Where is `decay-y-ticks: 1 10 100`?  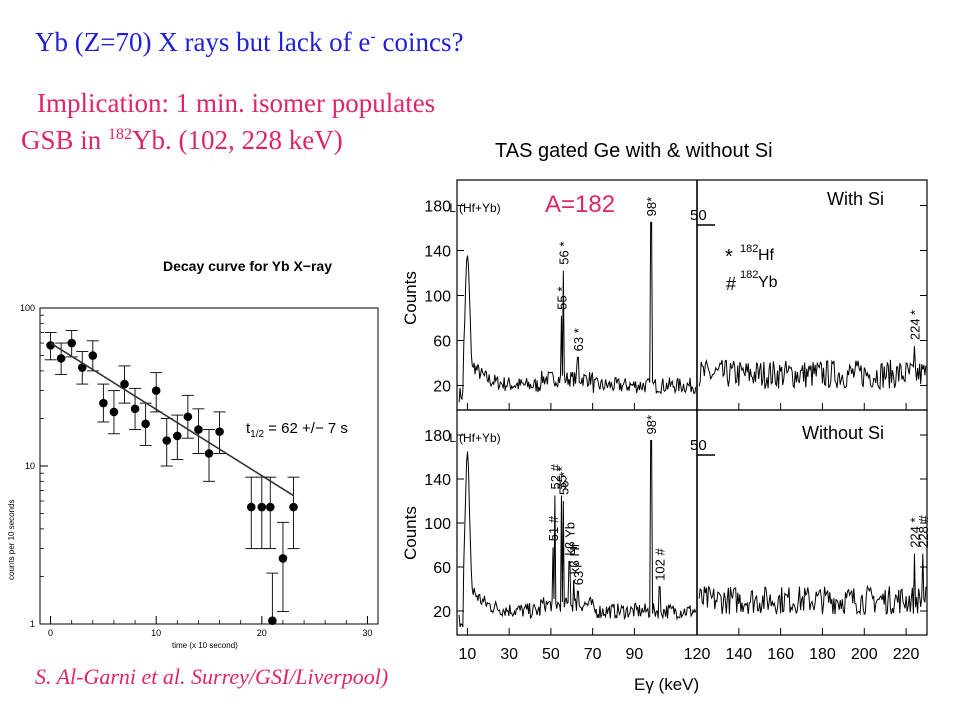
decay-y-ticks: 1 10 100 is located at coordinates (34, 466).